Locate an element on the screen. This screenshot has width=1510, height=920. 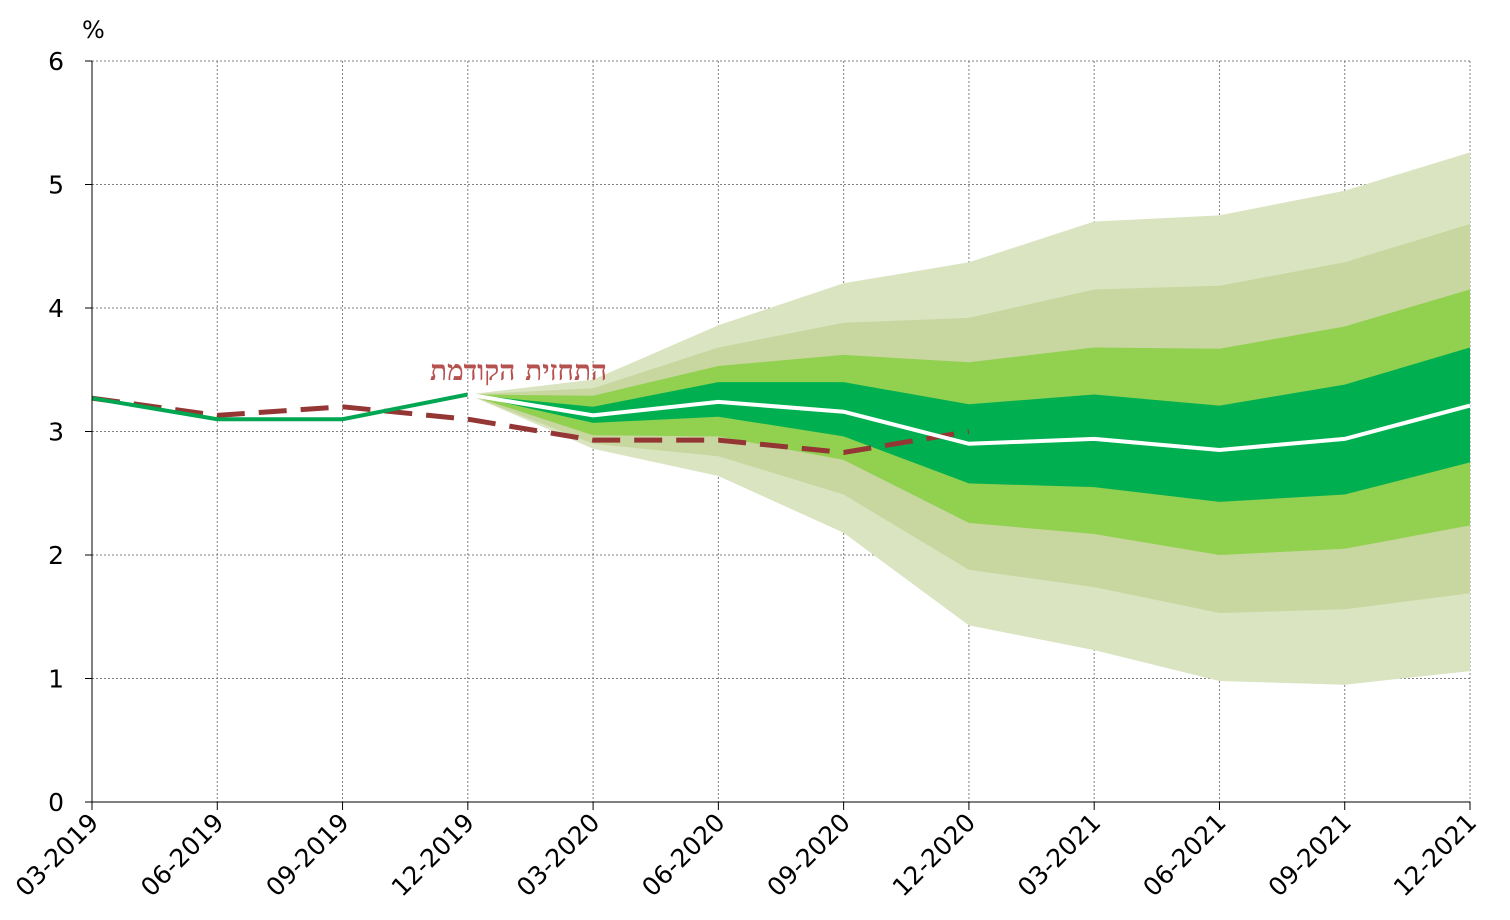
series-lines is located at coordinates (781, 424).